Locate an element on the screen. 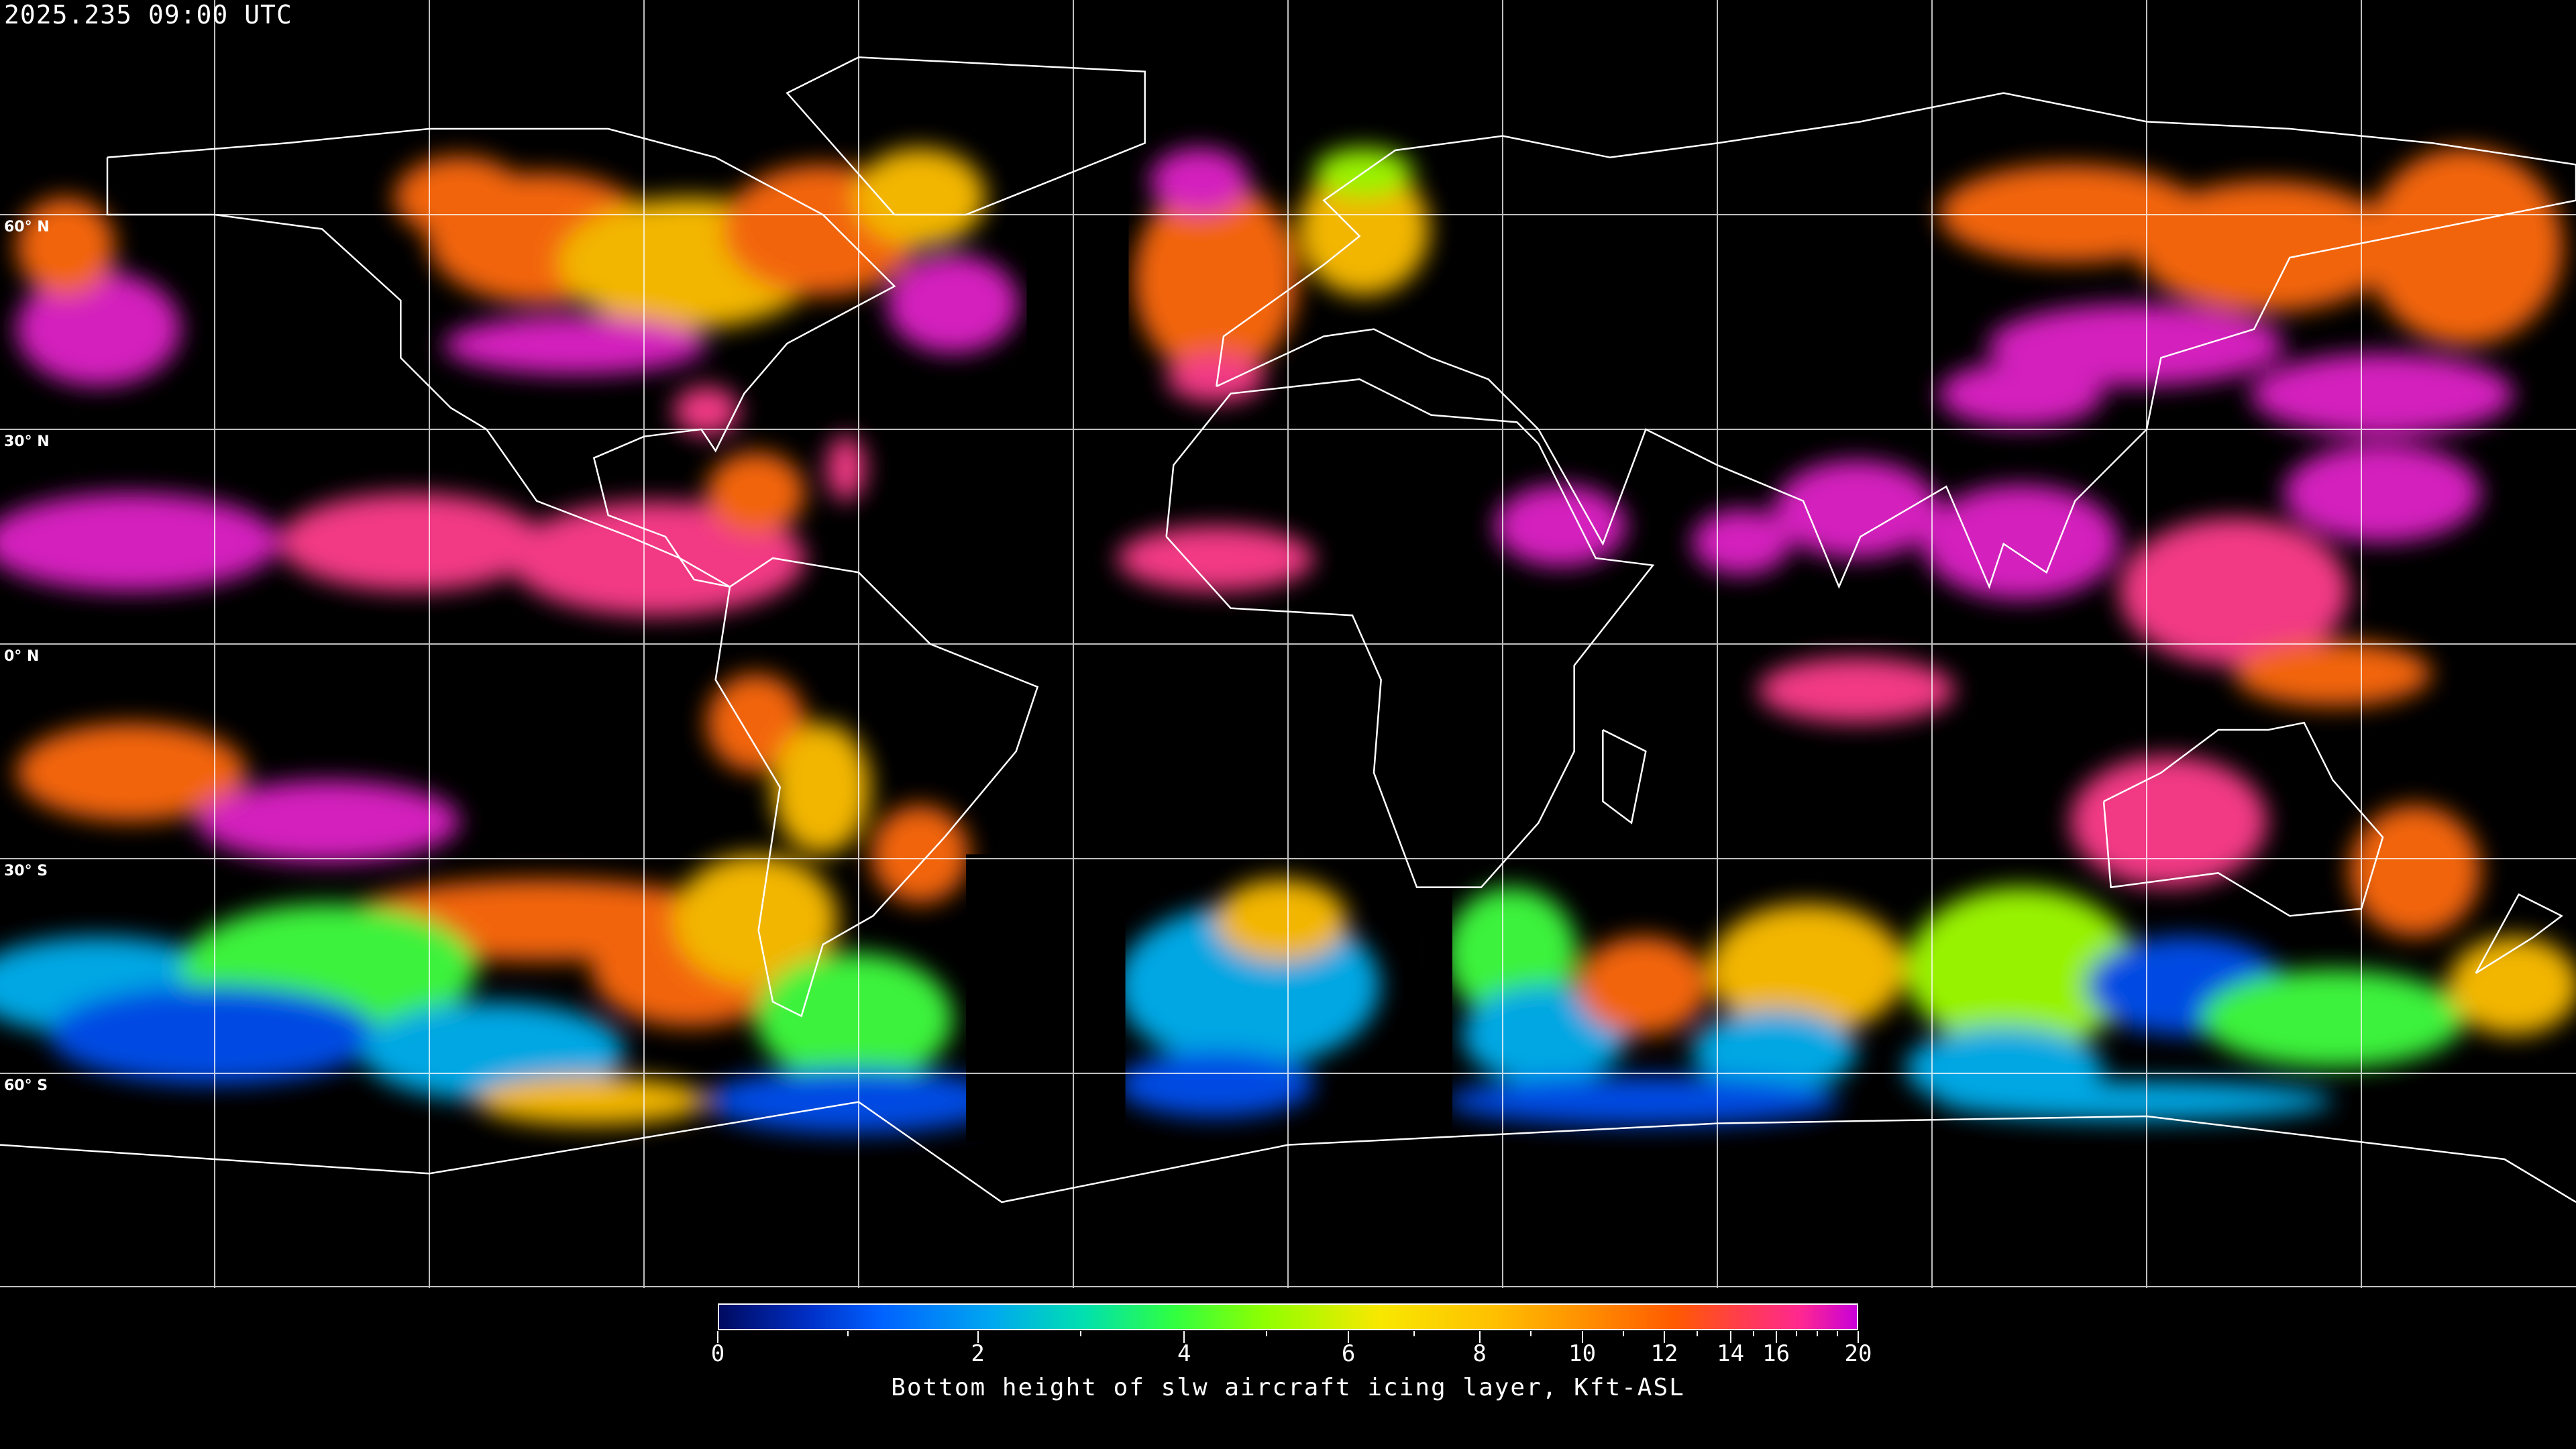  lat-label: 60° N is located at coordinates (27, 227).